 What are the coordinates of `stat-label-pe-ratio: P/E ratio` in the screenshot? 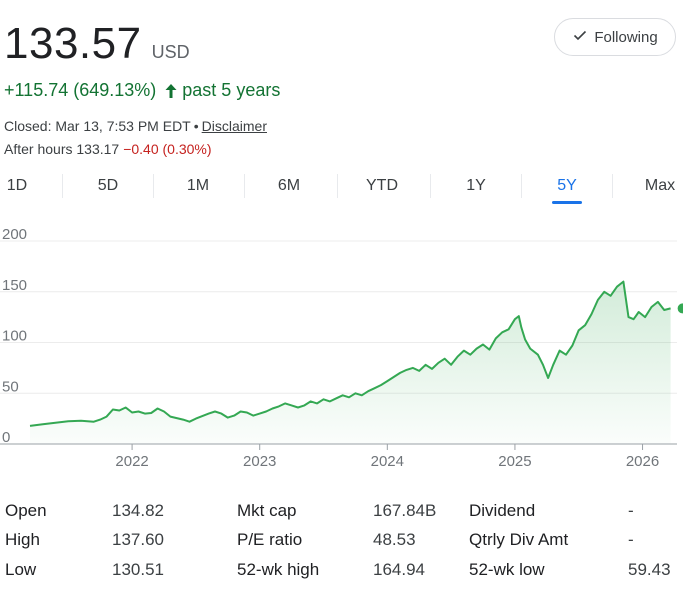 It's located at (270, 539).